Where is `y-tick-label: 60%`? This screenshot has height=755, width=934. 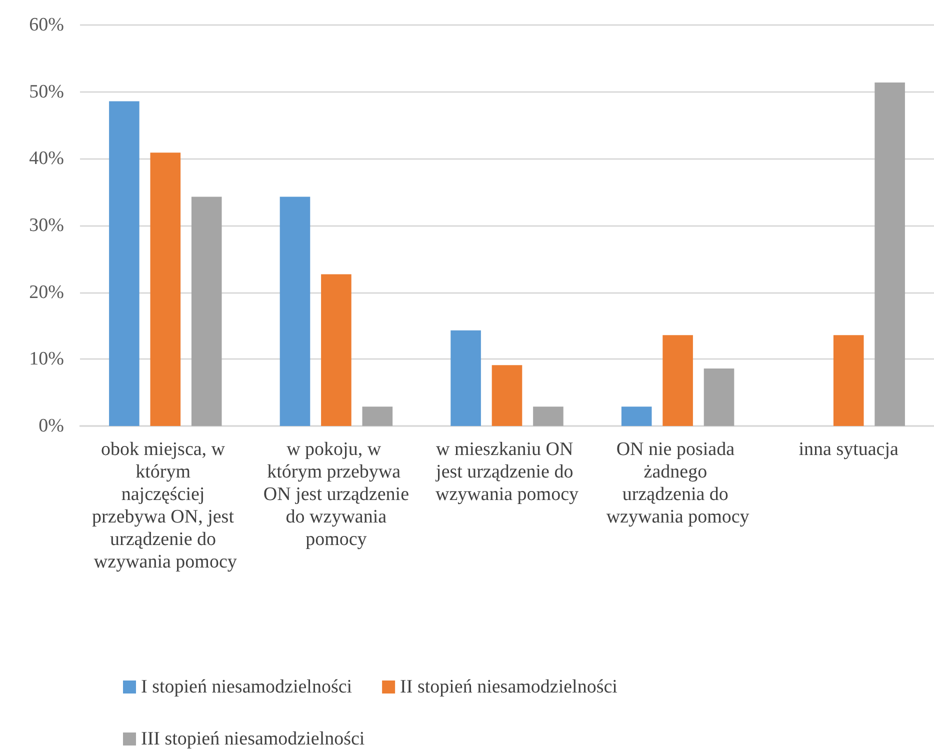
y-tick-label: 60% is located at coordinates (46, 25).